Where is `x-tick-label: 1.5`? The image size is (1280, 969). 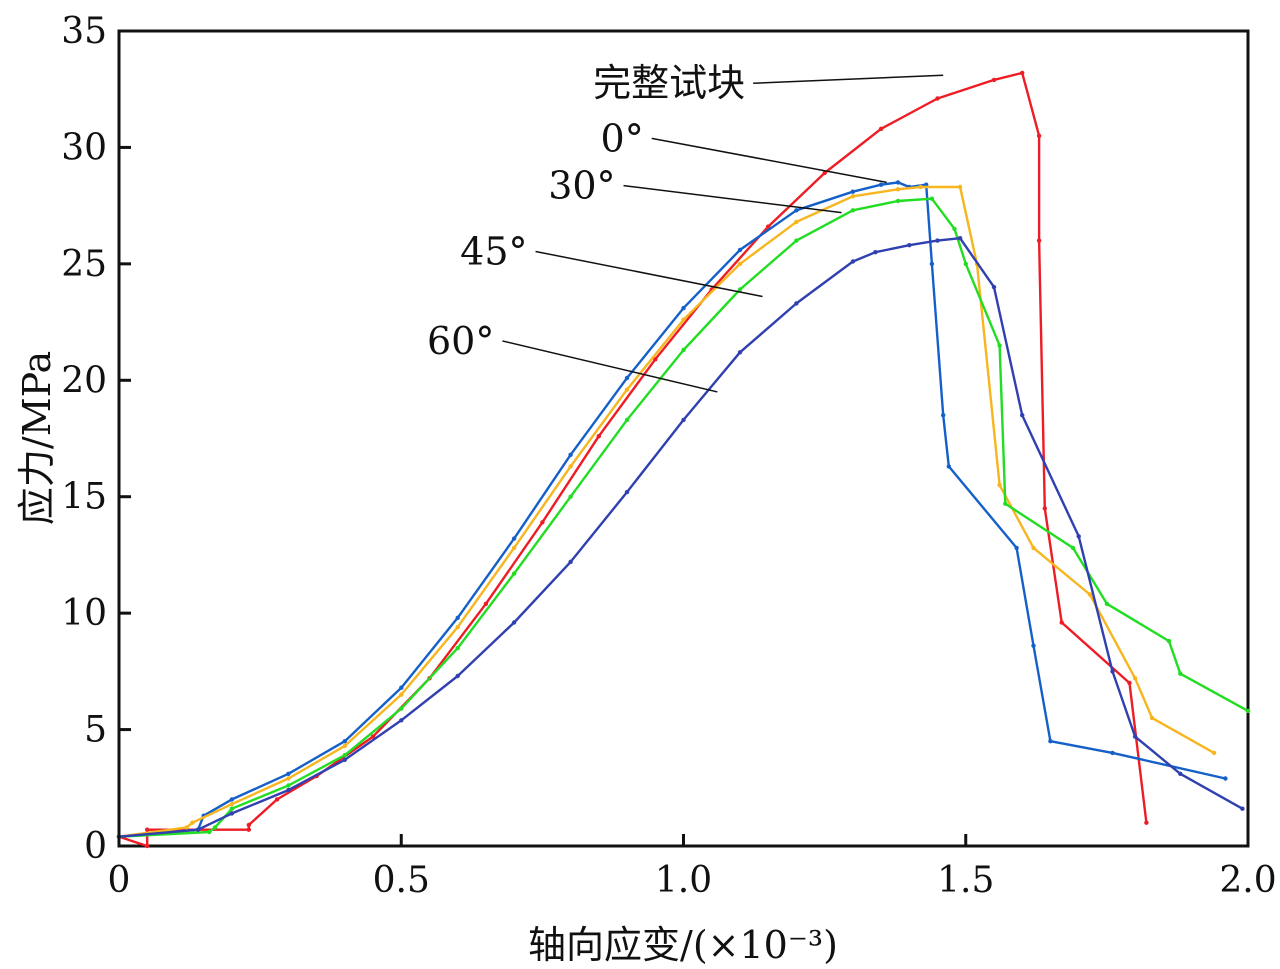 x-tick-label: 1.5 is located at coordinates (965, 880).